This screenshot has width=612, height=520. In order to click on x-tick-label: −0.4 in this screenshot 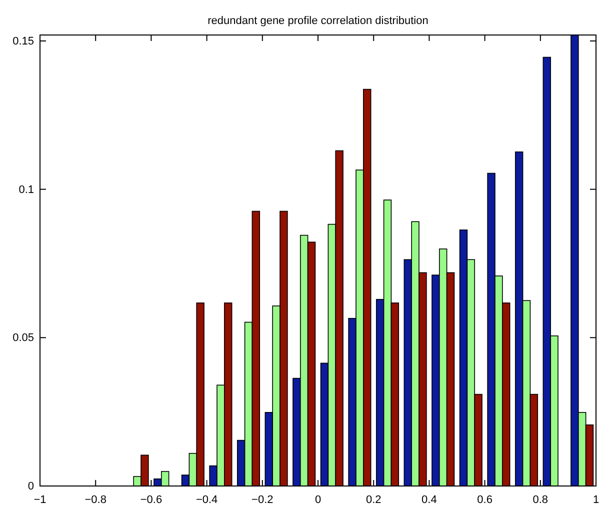, I will do `click(207, 500)`.